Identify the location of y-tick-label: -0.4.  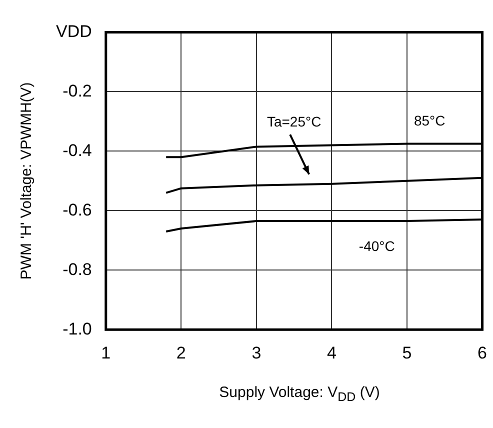
(77, 150).